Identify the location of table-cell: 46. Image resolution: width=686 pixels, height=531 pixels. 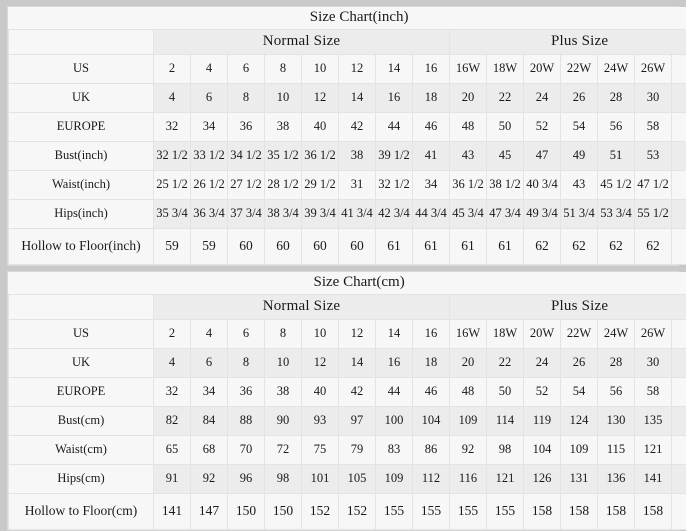
(431, 392).